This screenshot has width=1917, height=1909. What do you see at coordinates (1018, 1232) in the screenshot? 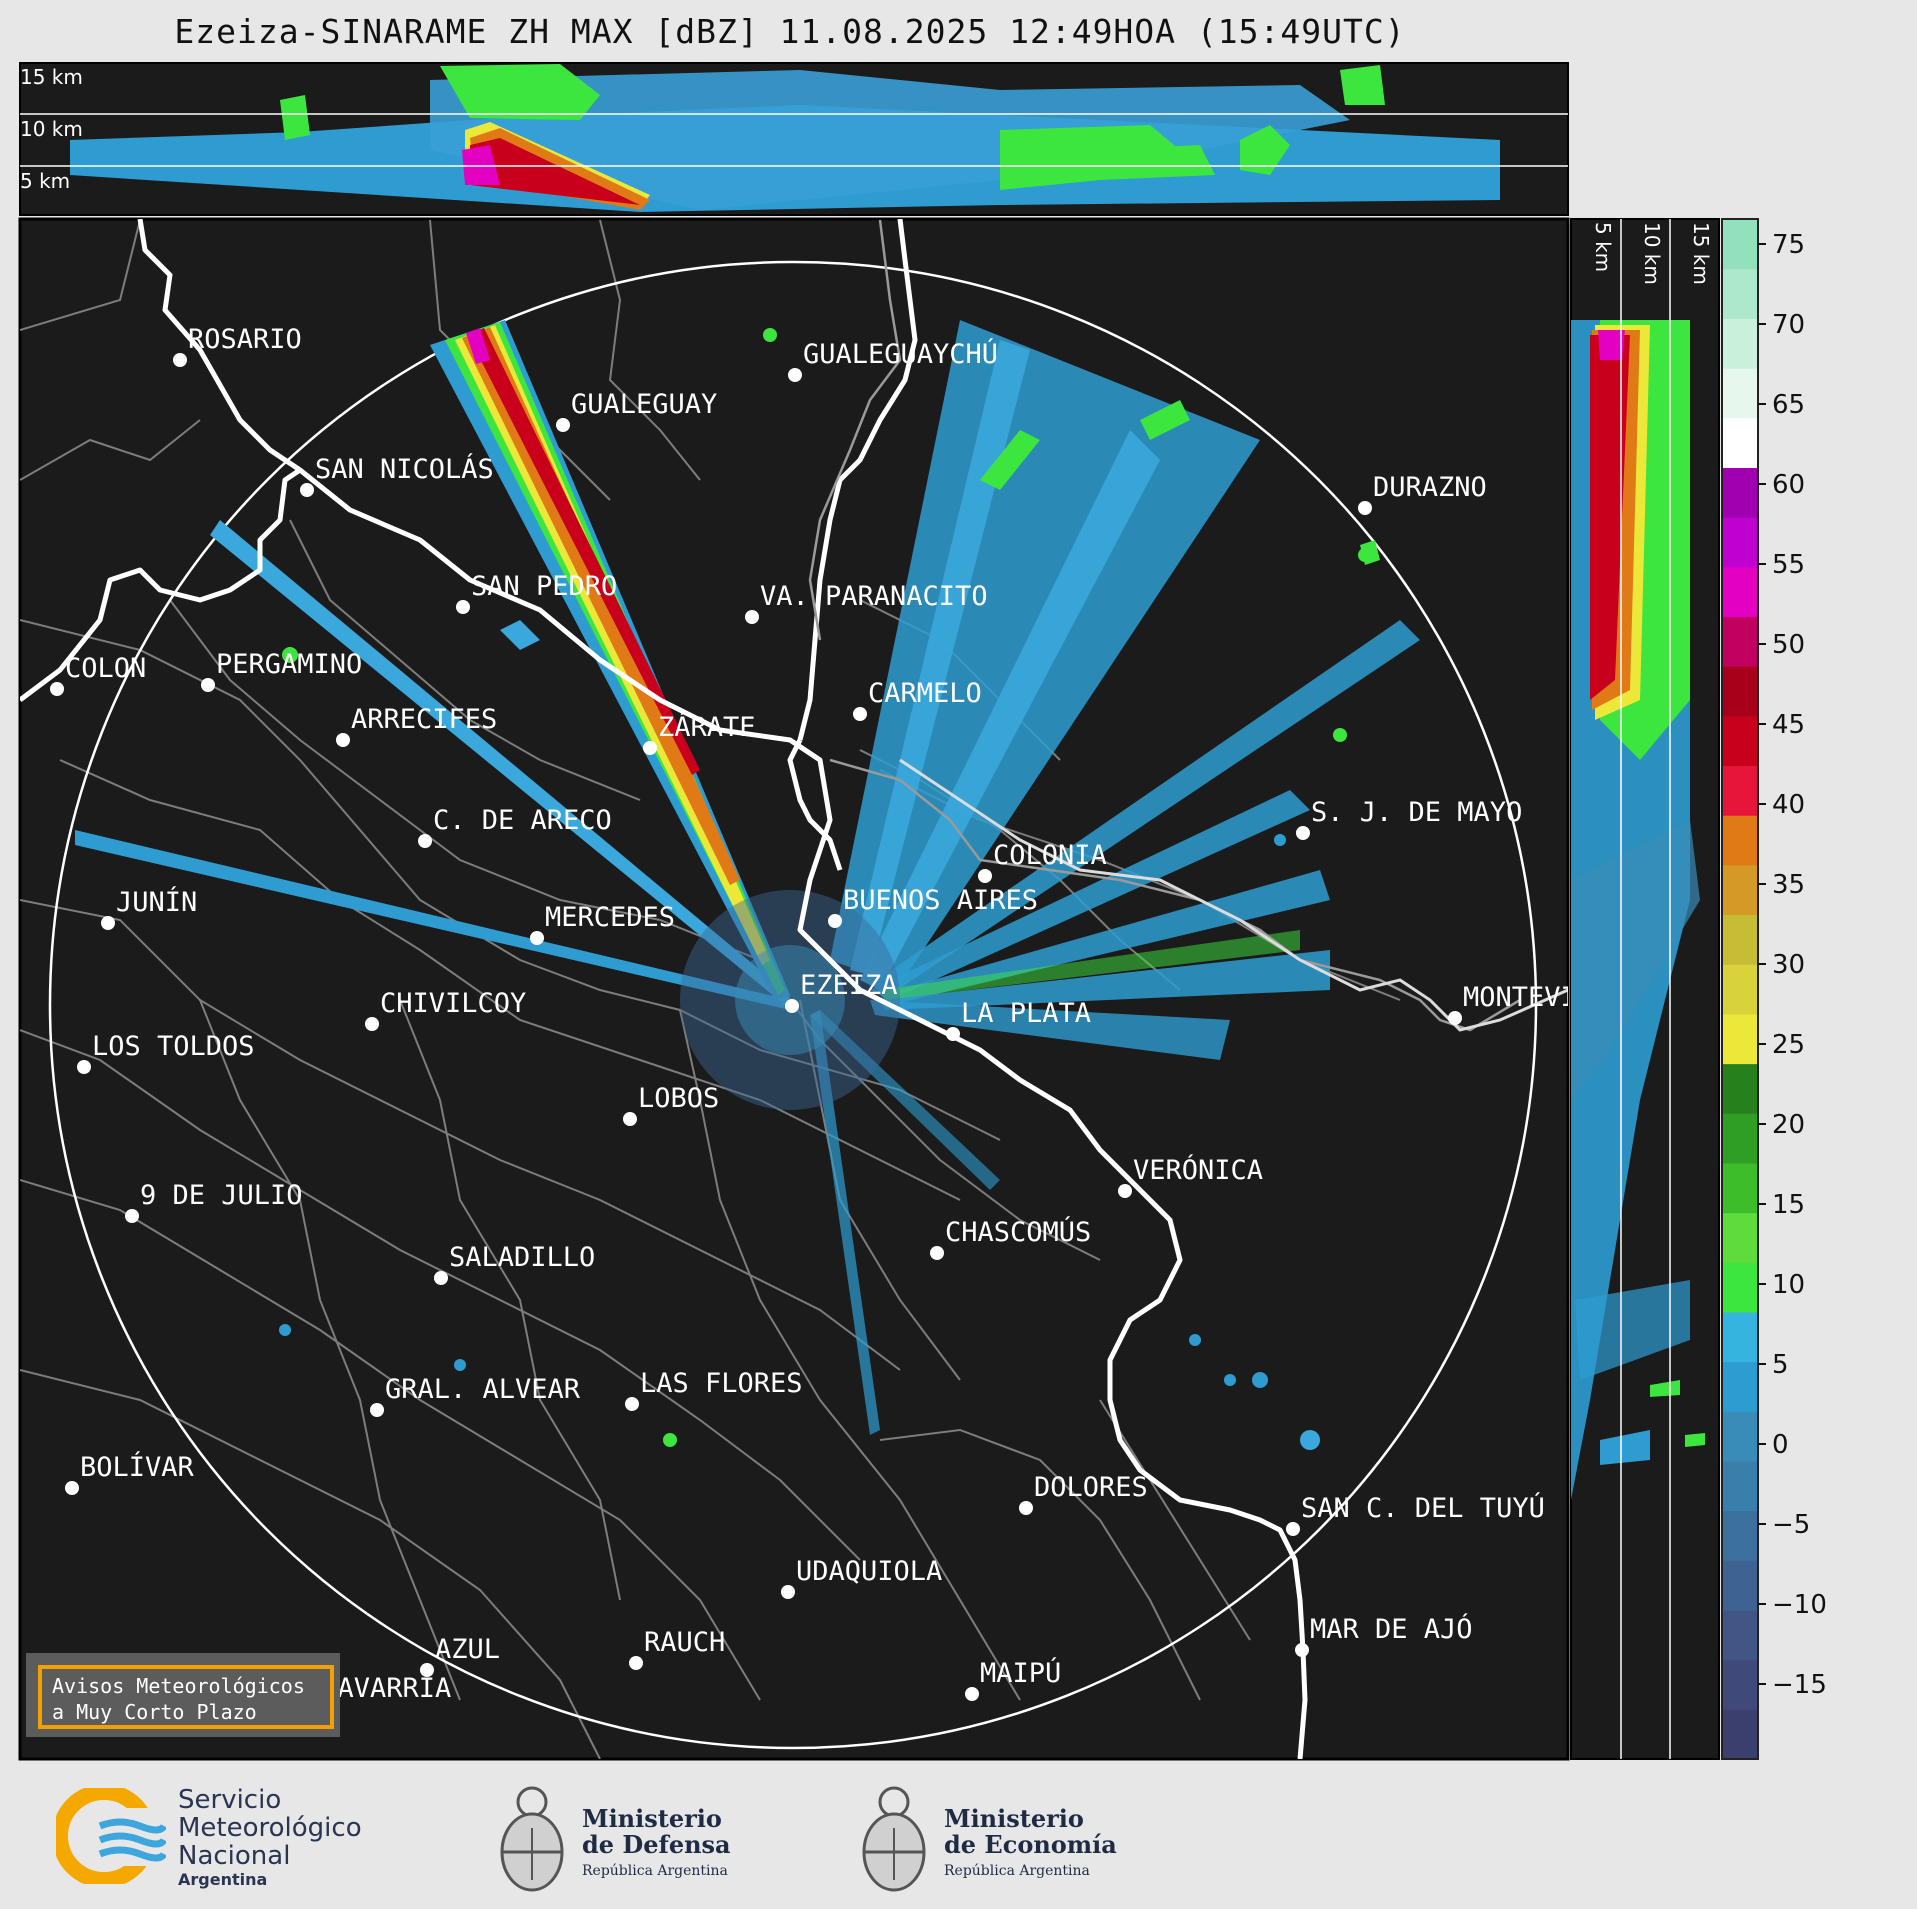
I see `city-label-chascomus: CHASCOMÚS` at bounding box center [1018, 1232].